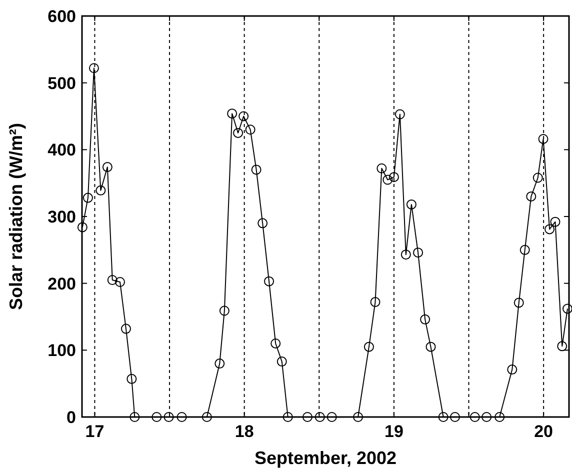 The width and height of the screenshot is (572, 472). What do you see at coordinates (325, 458) in the screenshot?
I see `x-axis-title: September, 2002` at bounding box center [325, 458].